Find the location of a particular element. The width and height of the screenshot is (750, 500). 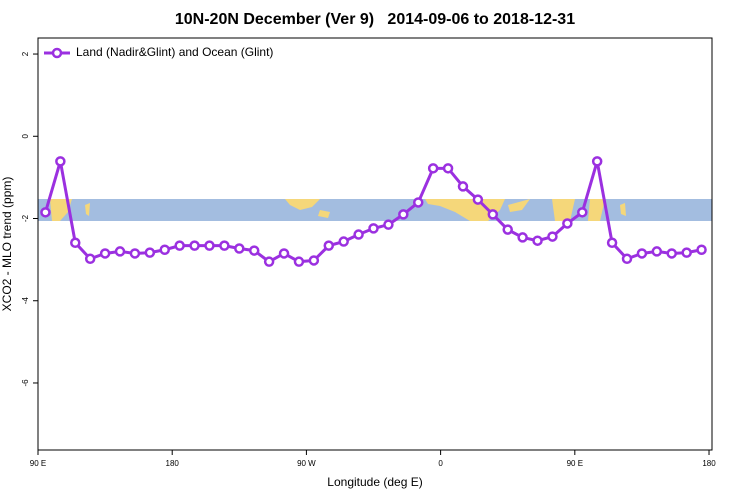

x-tick-label: 90 W is located at coordinates (306, 463).